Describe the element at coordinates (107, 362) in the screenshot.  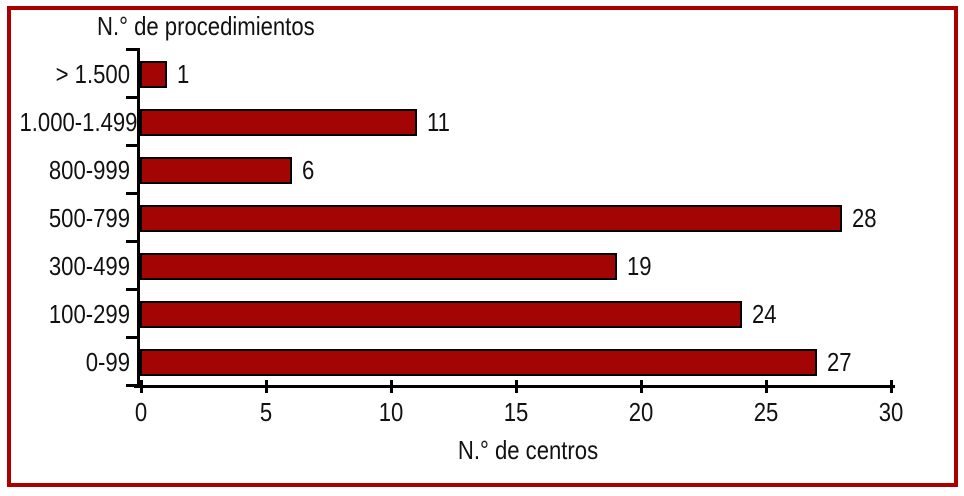
I see `category-label: 0-99` at that location.